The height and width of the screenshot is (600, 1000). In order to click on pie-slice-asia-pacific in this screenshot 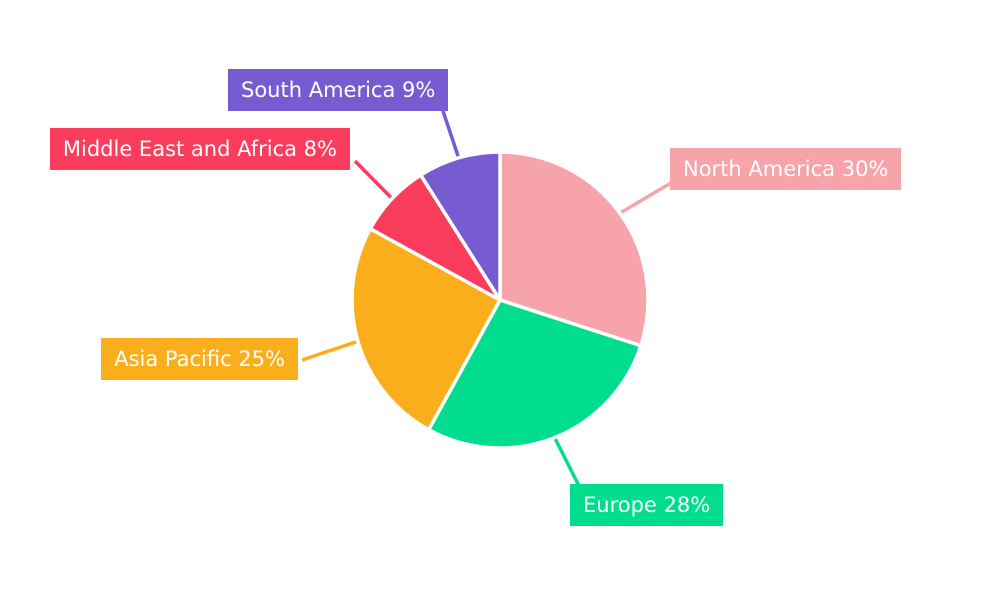, I will do `click(426, 329)`.